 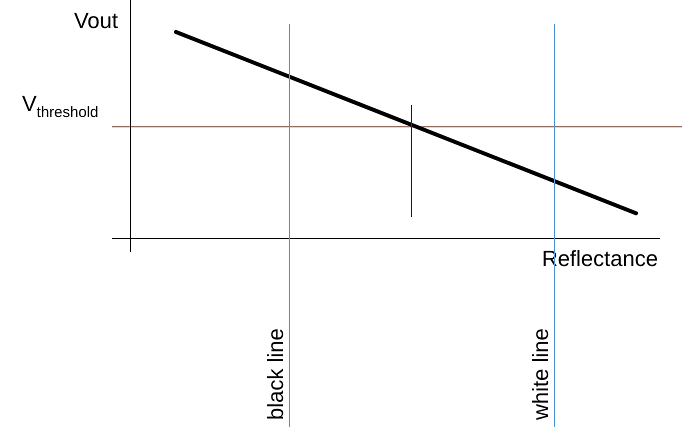 What do you see at coordinates (275, 374) in the screenshot?
I see `text: black line` at bounding box center [275, 374].